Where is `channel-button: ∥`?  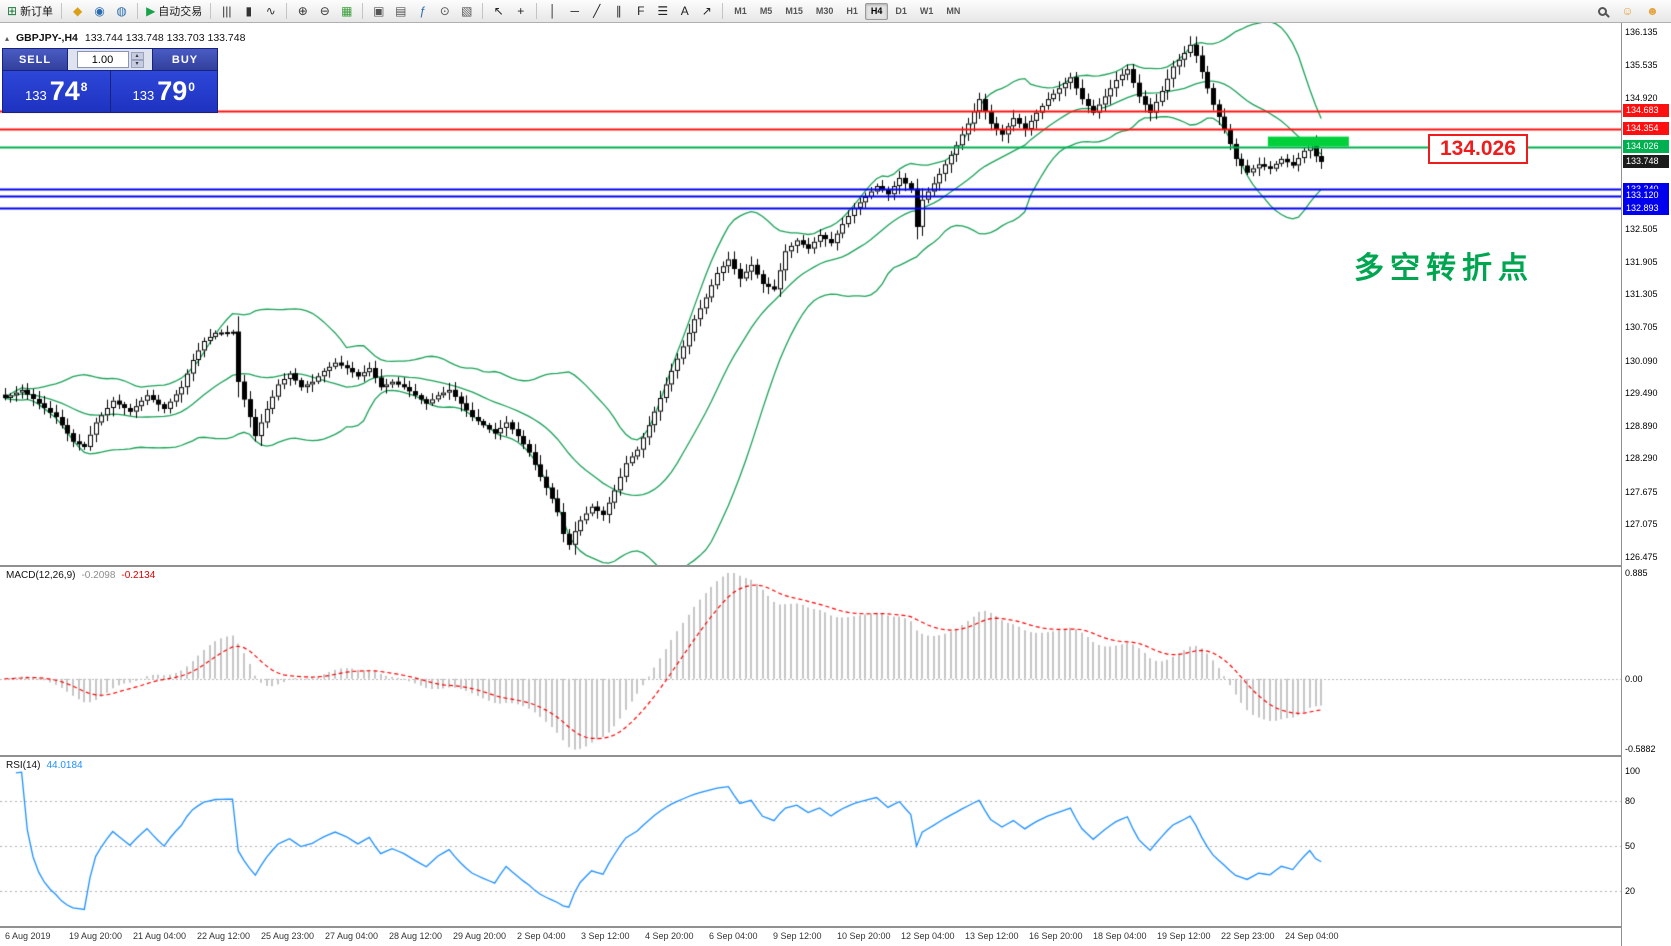
channel-button: ∥ is located at coordinates (618, 11).